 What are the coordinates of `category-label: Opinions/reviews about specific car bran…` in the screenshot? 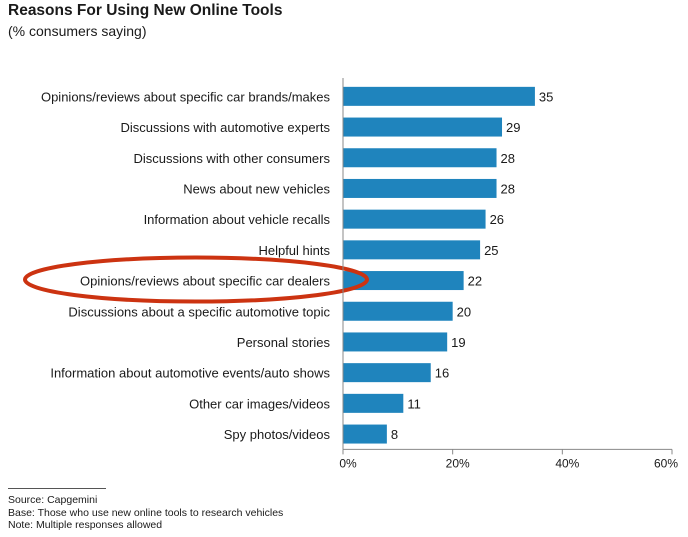 It's located at (186, 96).